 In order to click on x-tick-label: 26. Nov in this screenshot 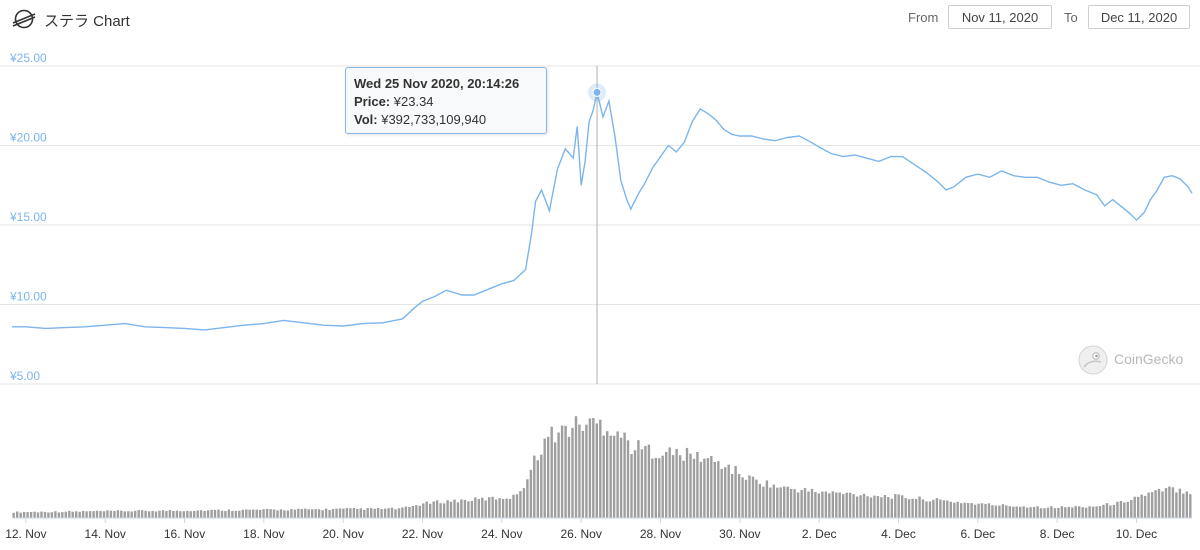, I will do `click(580, 534)`.